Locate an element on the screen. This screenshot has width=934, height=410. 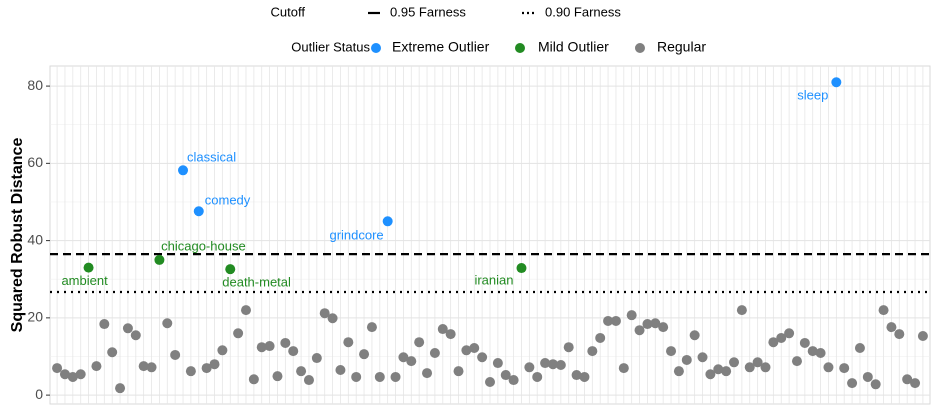
y-tick-label: 40 is located at coordinates (35, 239).